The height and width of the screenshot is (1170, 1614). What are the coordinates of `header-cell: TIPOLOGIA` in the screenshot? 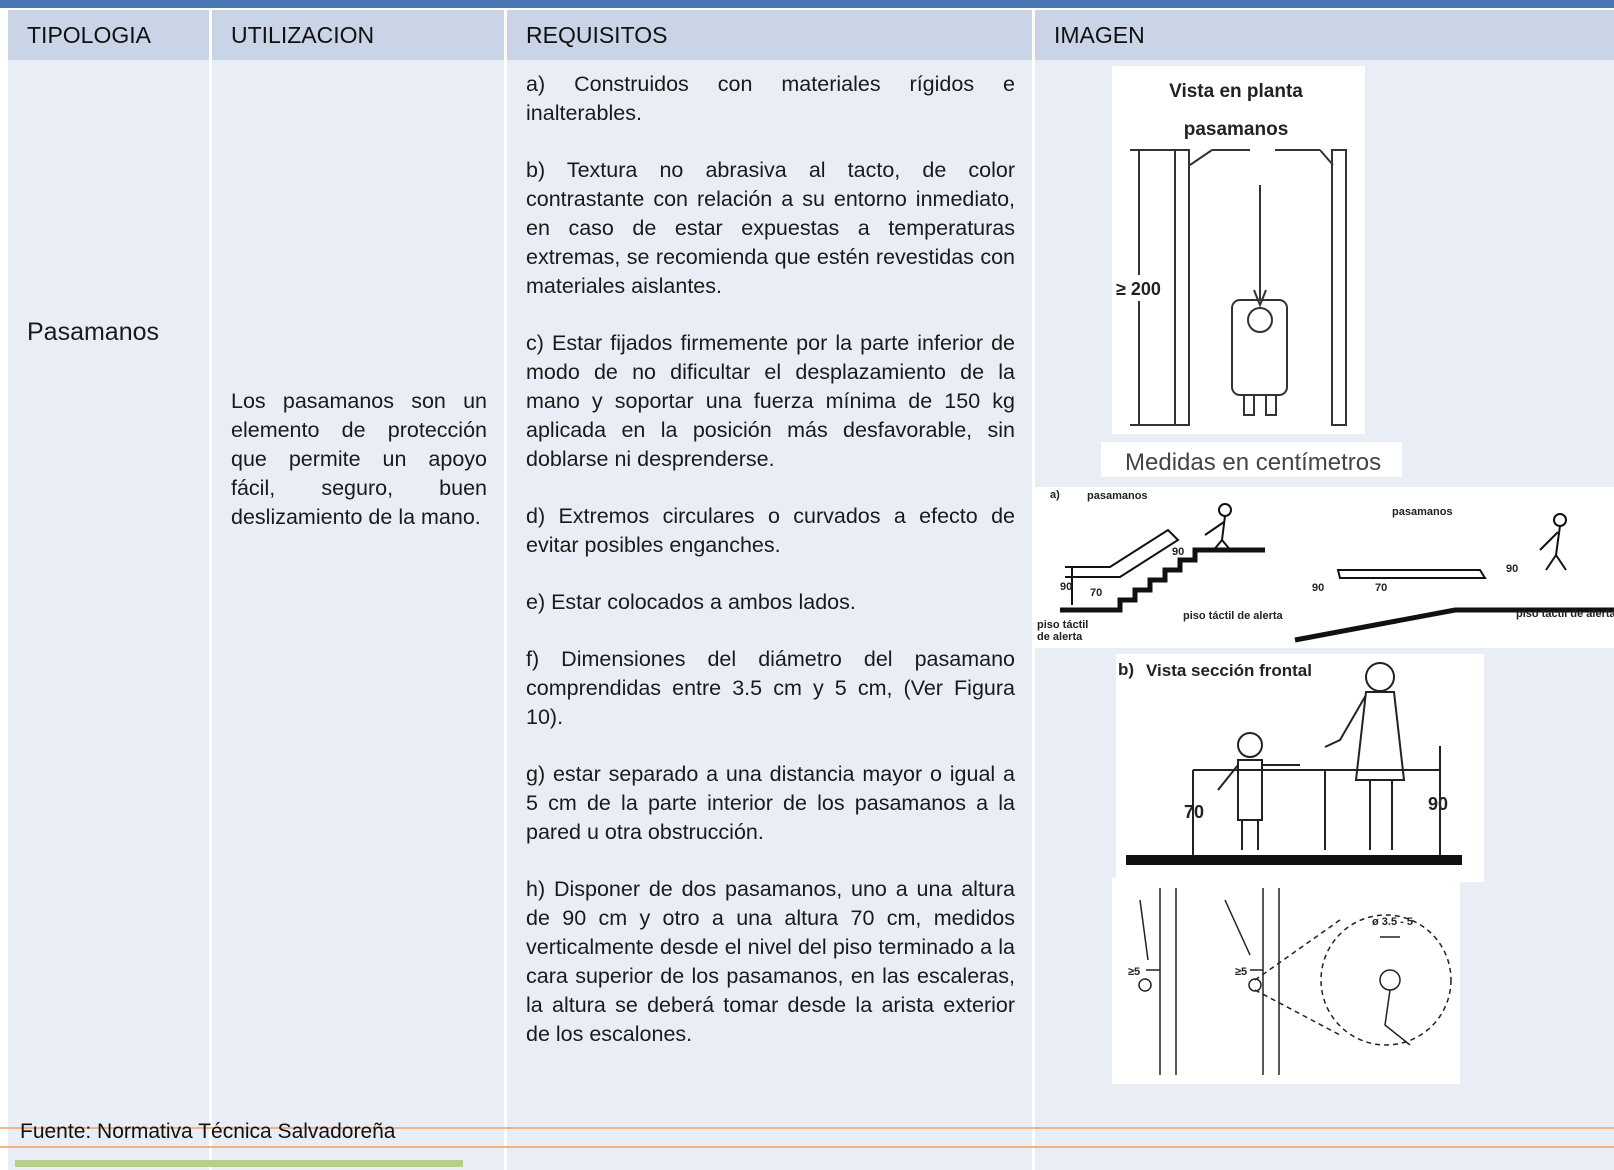 It's located at (108, 35).